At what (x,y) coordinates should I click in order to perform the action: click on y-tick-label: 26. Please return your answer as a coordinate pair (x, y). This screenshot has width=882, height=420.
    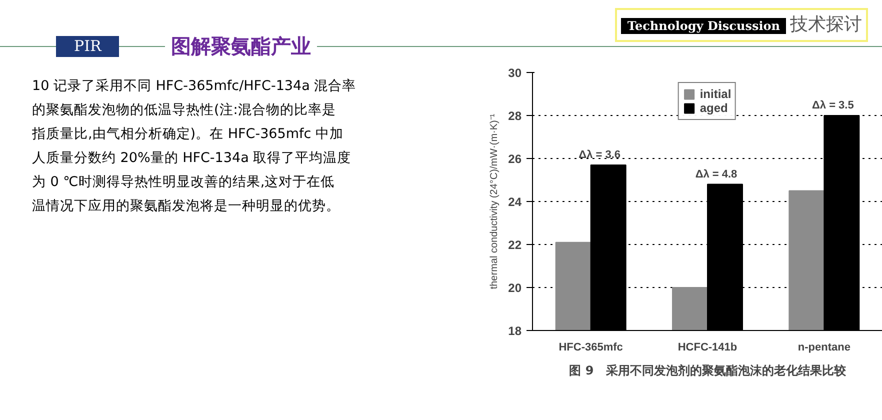
    Looking at the image, I should click on (515, 159).